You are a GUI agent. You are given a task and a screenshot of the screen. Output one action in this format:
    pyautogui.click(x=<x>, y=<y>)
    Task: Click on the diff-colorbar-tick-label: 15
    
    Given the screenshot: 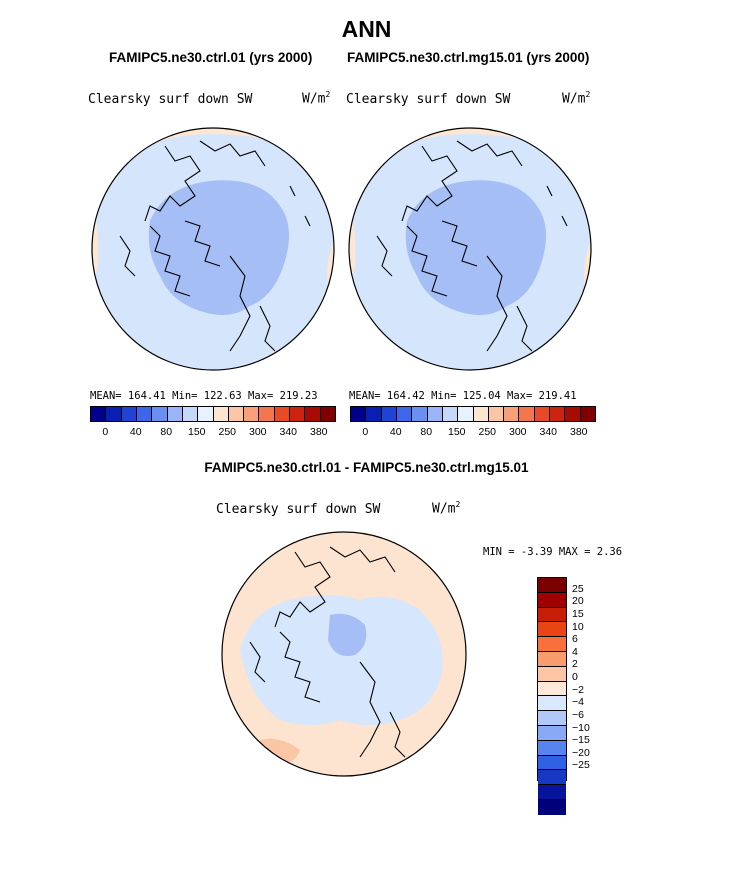 What is the action you would take?
    pyautogui.click(x=578, y=613)
    